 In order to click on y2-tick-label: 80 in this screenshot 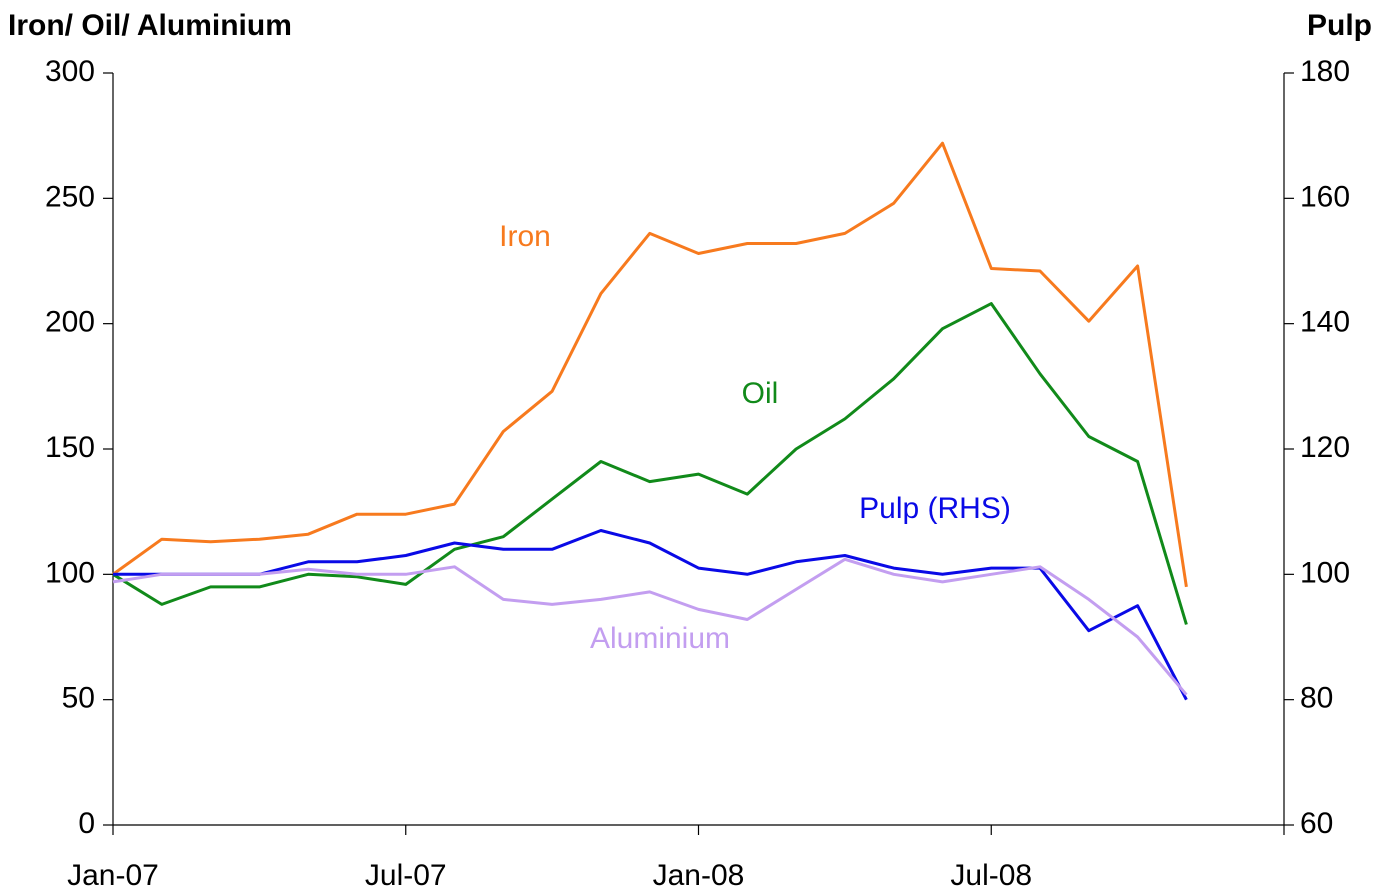, I will do `click(1316, 698)`.